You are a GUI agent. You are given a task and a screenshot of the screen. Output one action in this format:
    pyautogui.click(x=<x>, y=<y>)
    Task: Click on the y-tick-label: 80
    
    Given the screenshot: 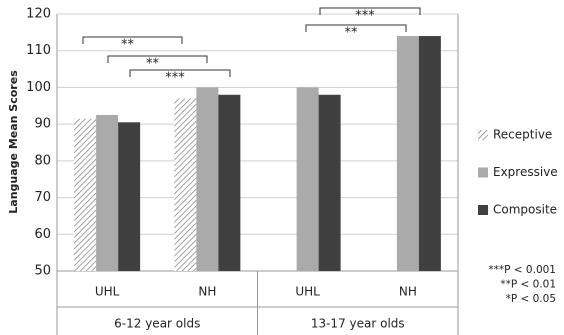 What is the action you would take?
    pyautogui.click(x=42, y=160)
    